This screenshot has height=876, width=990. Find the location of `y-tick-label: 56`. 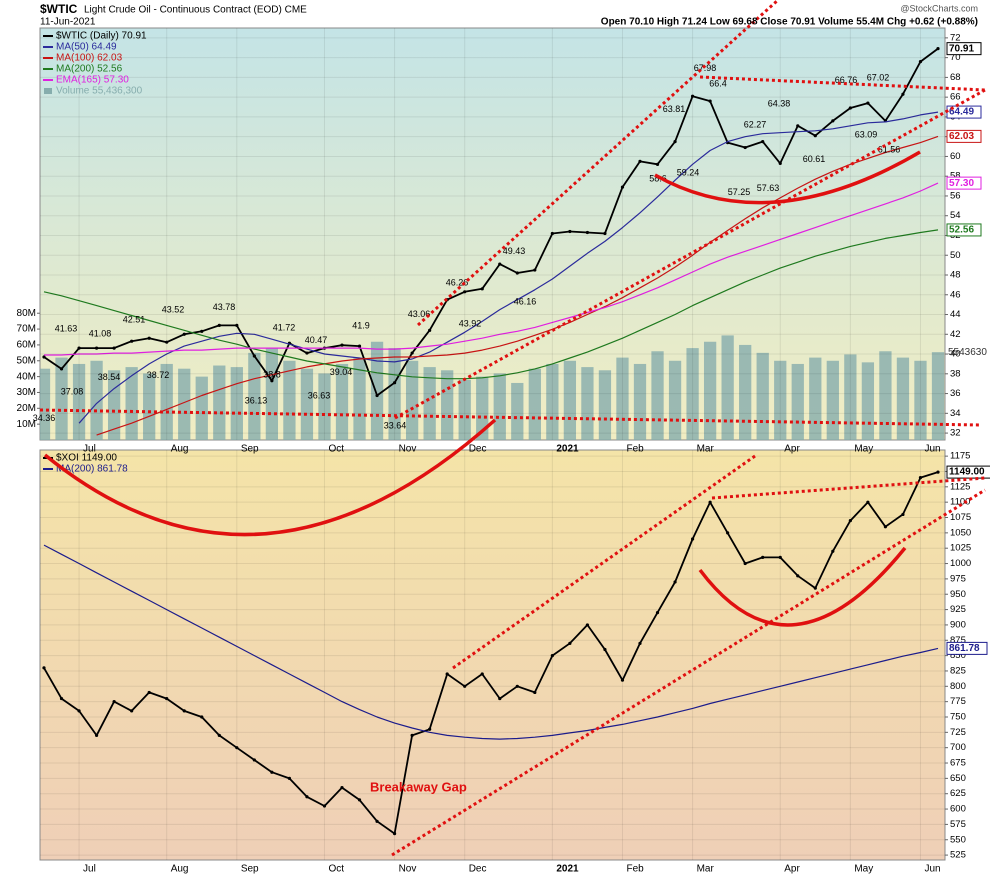

y-tick-label: 56 is located at coordinates (955, 195).